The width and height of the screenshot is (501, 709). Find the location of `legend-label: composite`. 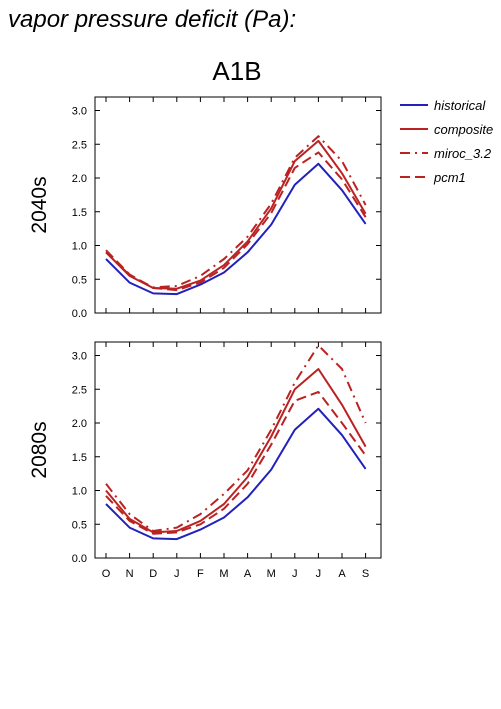

legend-label: composite is located at coordinates (463, 129).